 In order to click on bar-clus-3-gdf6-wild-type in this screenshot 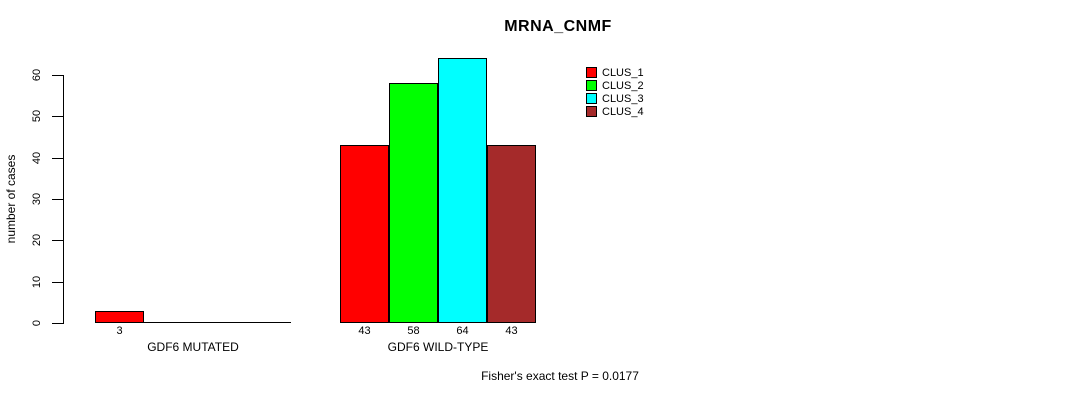, I will do `click(462, 190)`.